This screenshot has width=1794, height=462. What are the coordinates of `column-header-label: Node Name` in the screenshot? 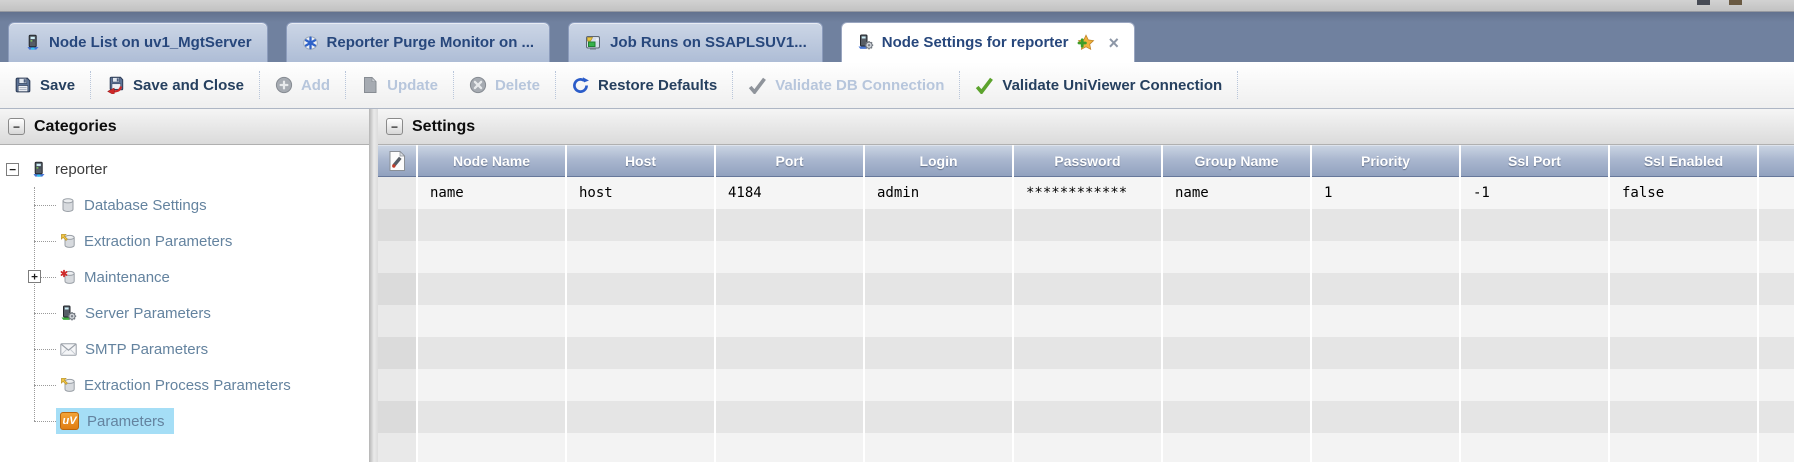 It's located at (491, 161).